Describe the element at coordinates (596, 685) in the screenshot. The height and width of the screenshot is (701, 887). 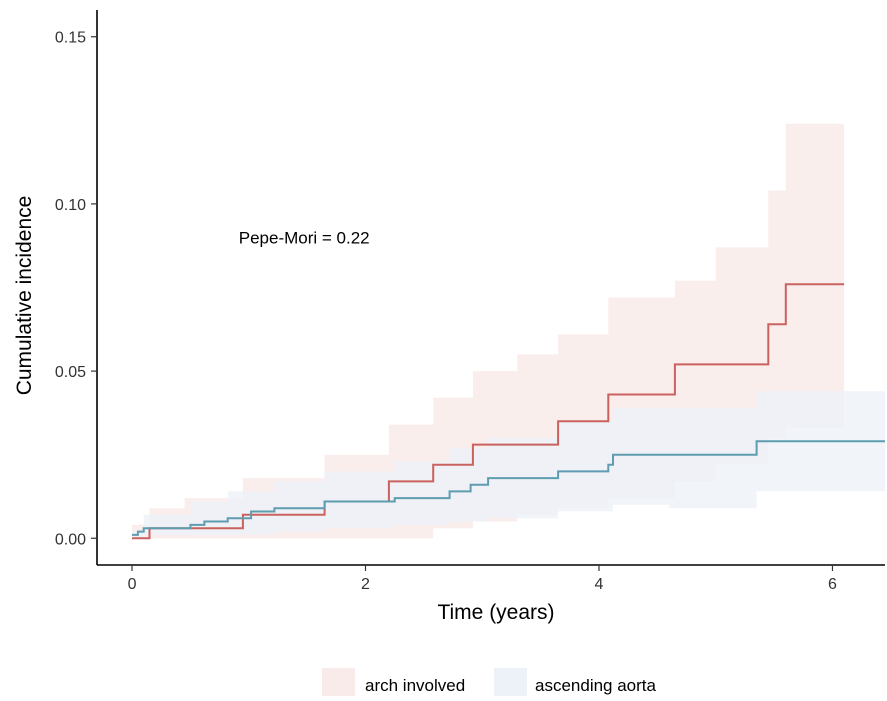
I see `legend-label-ascending-aorta: ascending aorta` at that location.